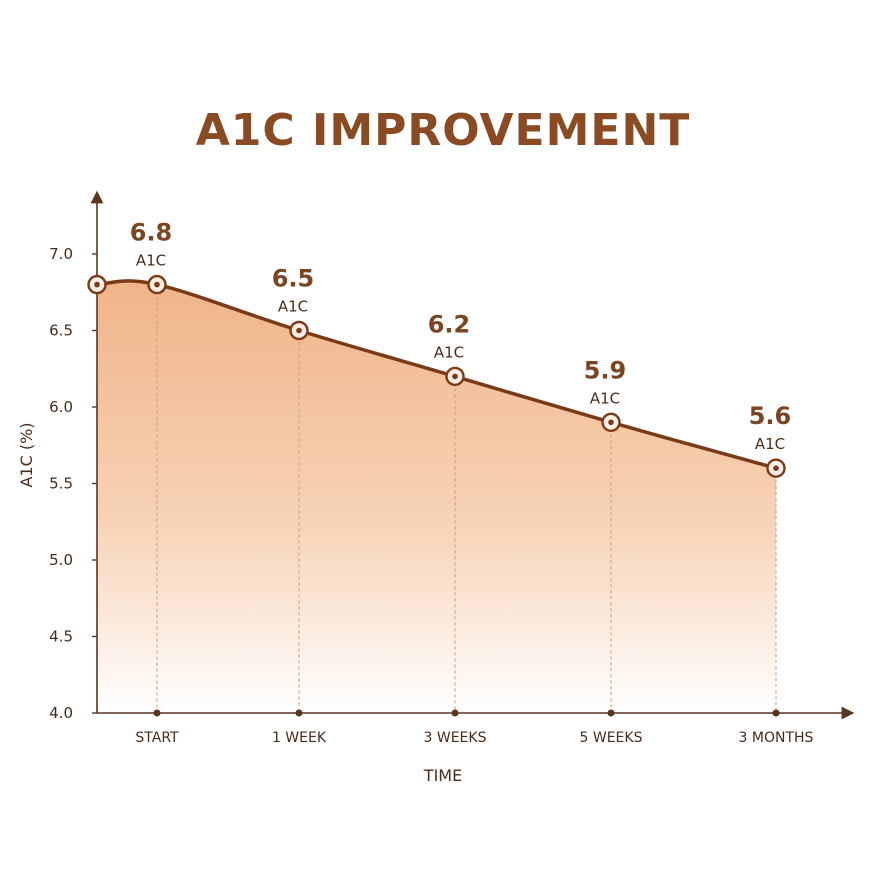  What do you see at coordinates (26, 454) in the screenshot?
I see `y-axis-title: A1C (%)` at bounding box center [26, 454].